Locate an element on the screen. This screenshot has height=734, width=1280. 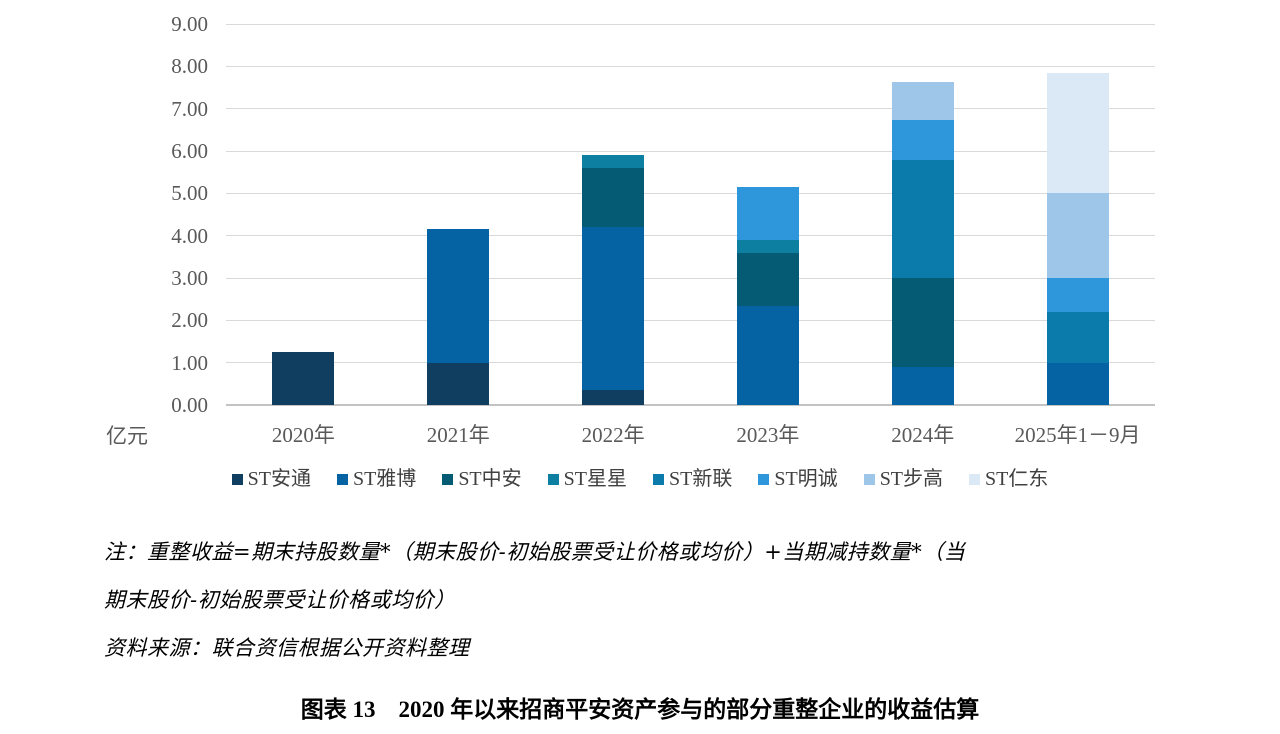
legend-item-ST中安: ST中安 is located at coordinates (482, 479).